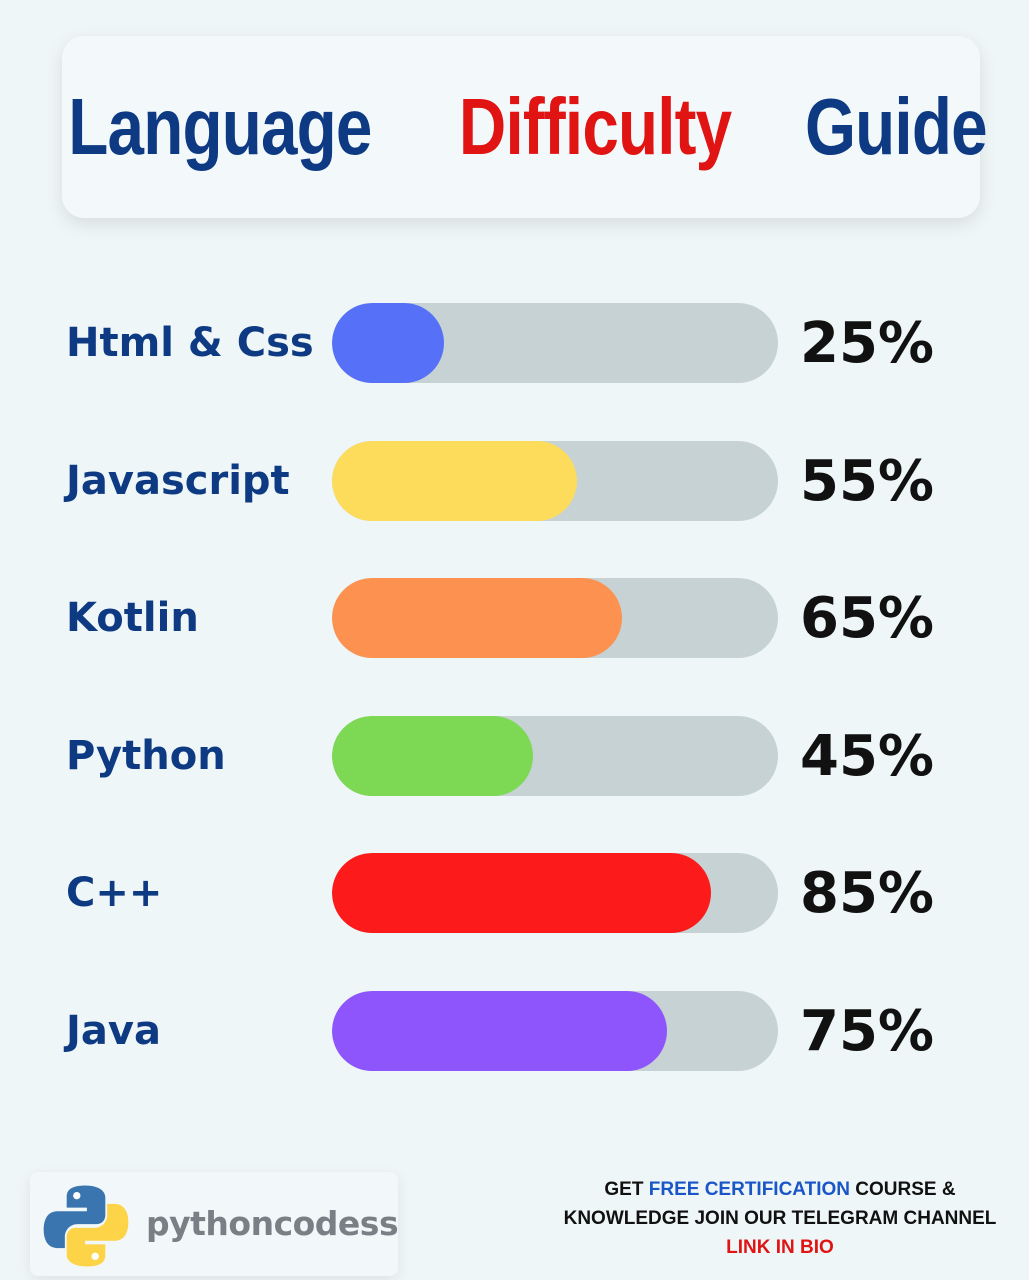 The width and height of the screenshot is (1029, 1280). I want to click on promo-line-1: GET FREE CERTIFICATION COURSE &, so click(780, 1189).